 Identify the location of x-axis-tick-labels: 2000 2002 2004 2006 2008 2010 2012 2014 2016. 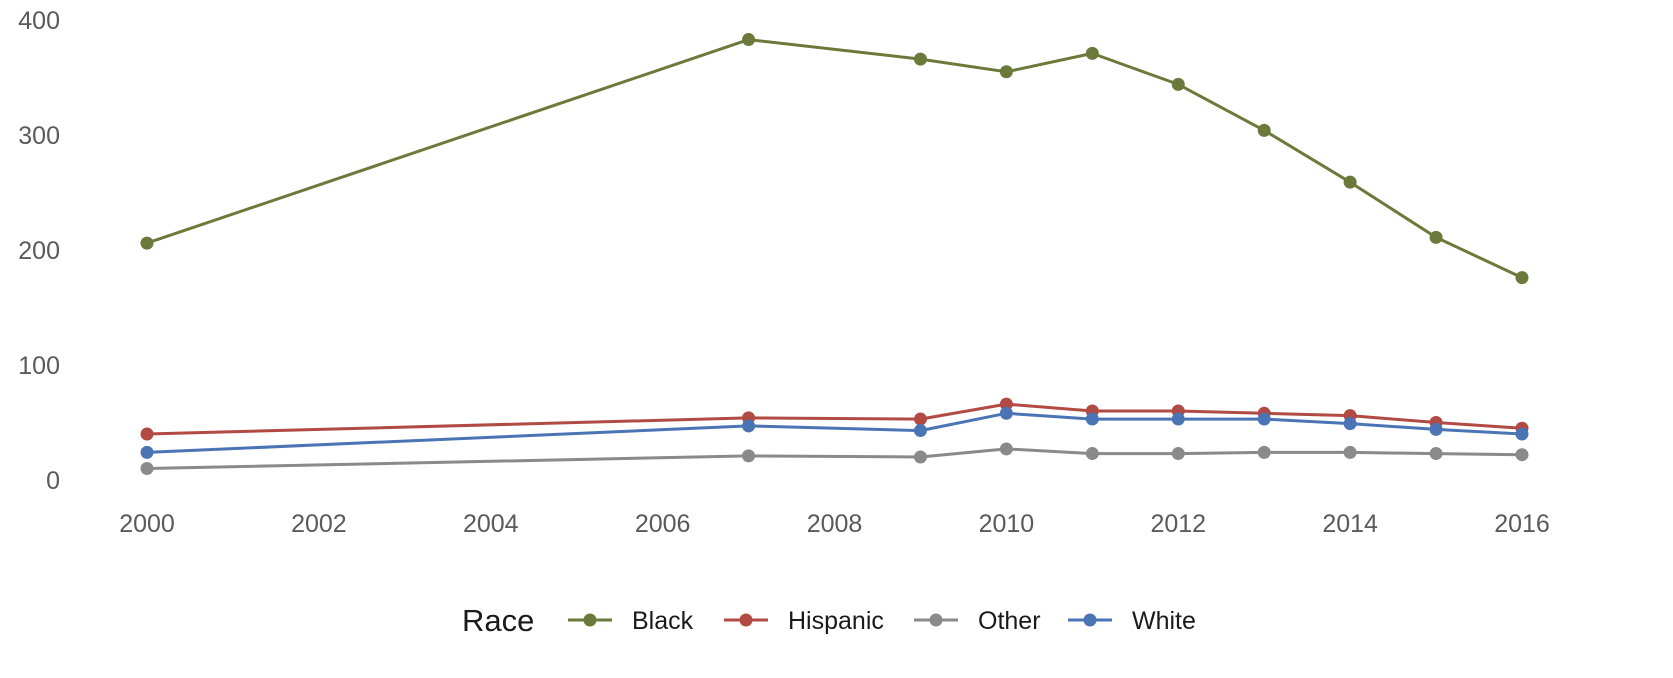
(834, 524).